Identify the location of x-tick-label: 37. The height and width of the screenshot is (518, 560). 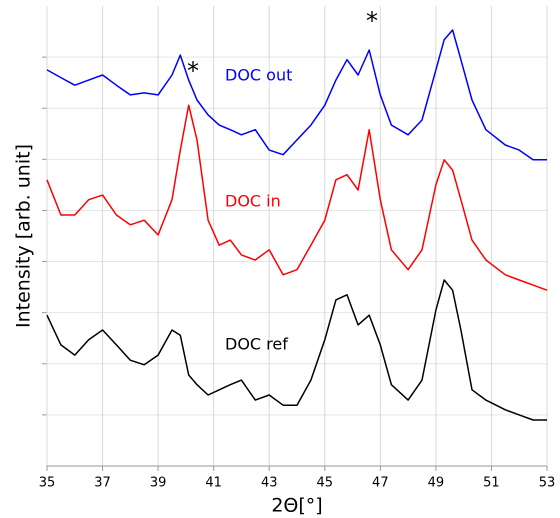
(102, 483).